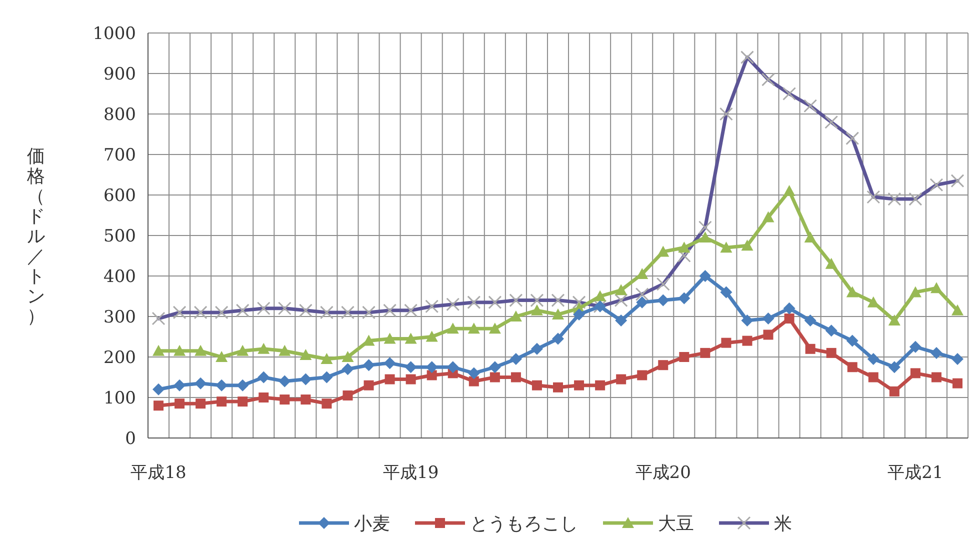  I want to click on y-tick-label: 1000, so click(114, 34).